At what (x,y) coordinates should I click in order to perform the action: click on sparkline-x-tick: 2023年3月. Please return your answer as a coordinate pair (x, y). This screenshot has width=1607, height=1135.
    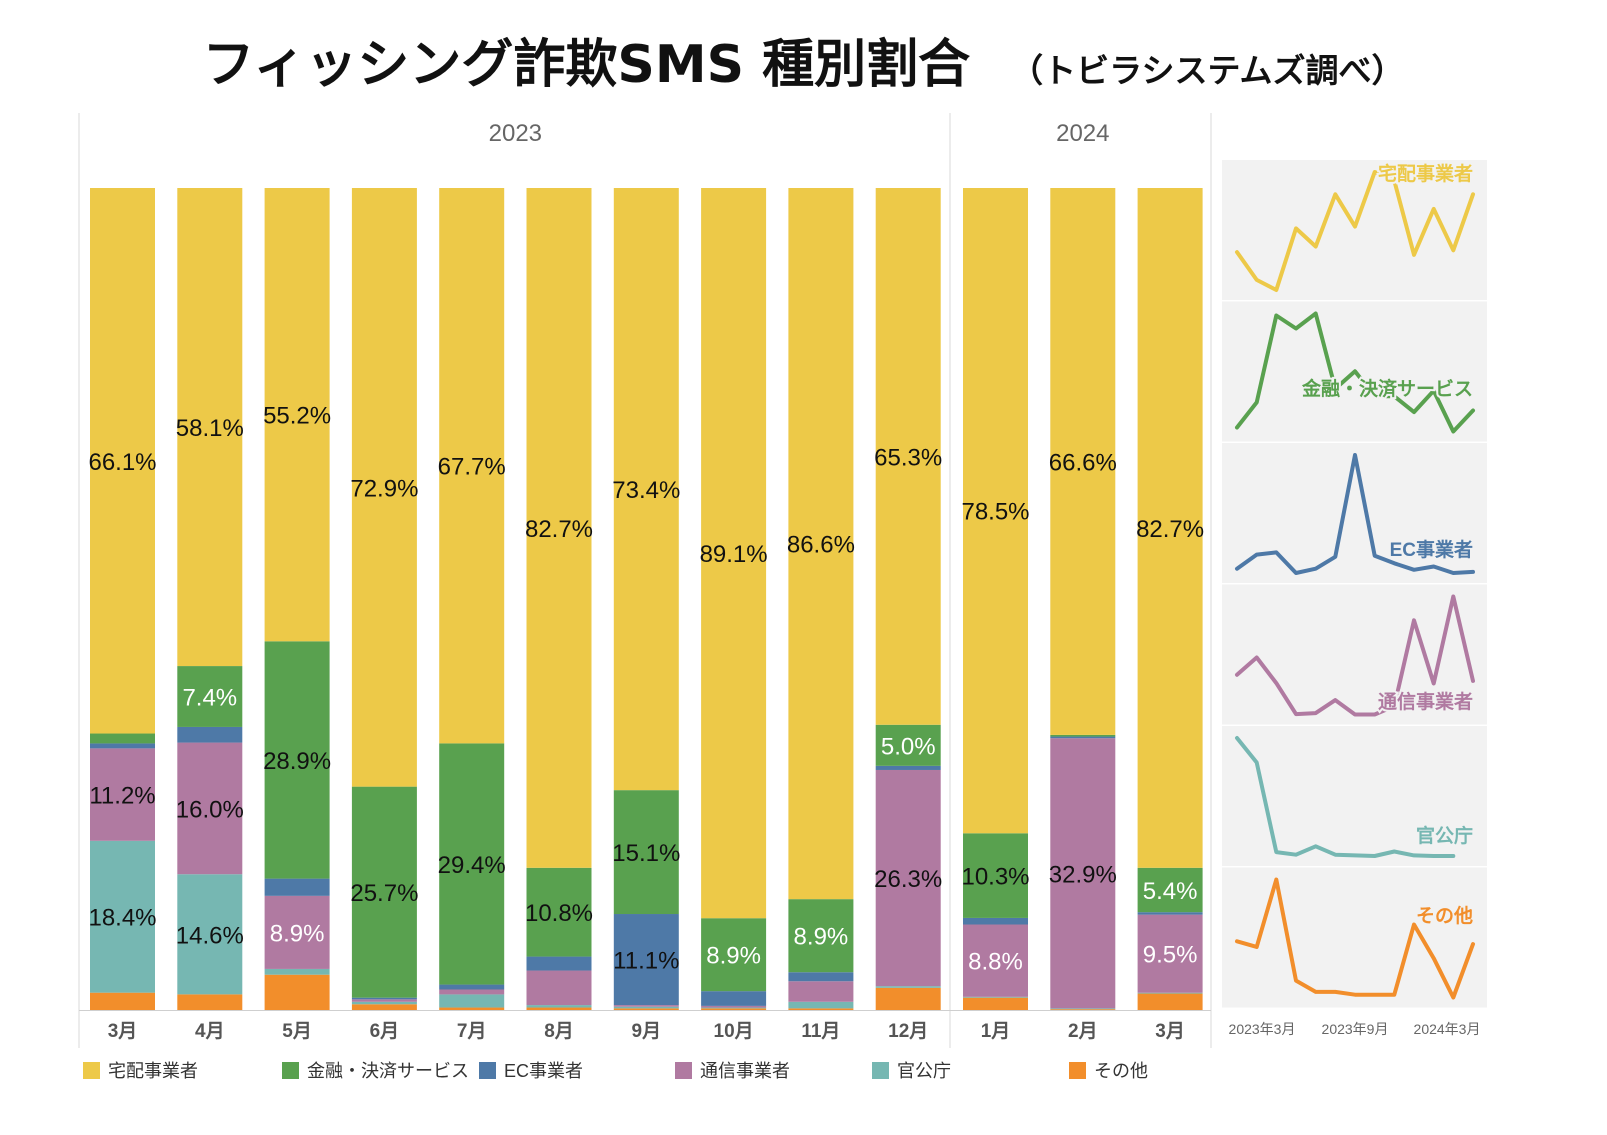
    Looking at the image, I should click on (1262, 1029).